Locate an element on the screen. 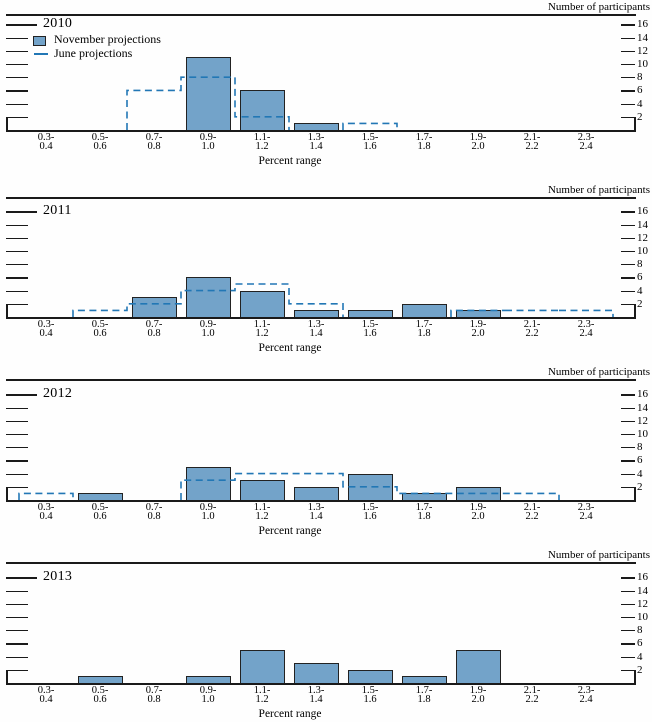 This screenshot has width=652, height=722. x-tick-label-line1: 0.7- is located at coordinates (154, 137).